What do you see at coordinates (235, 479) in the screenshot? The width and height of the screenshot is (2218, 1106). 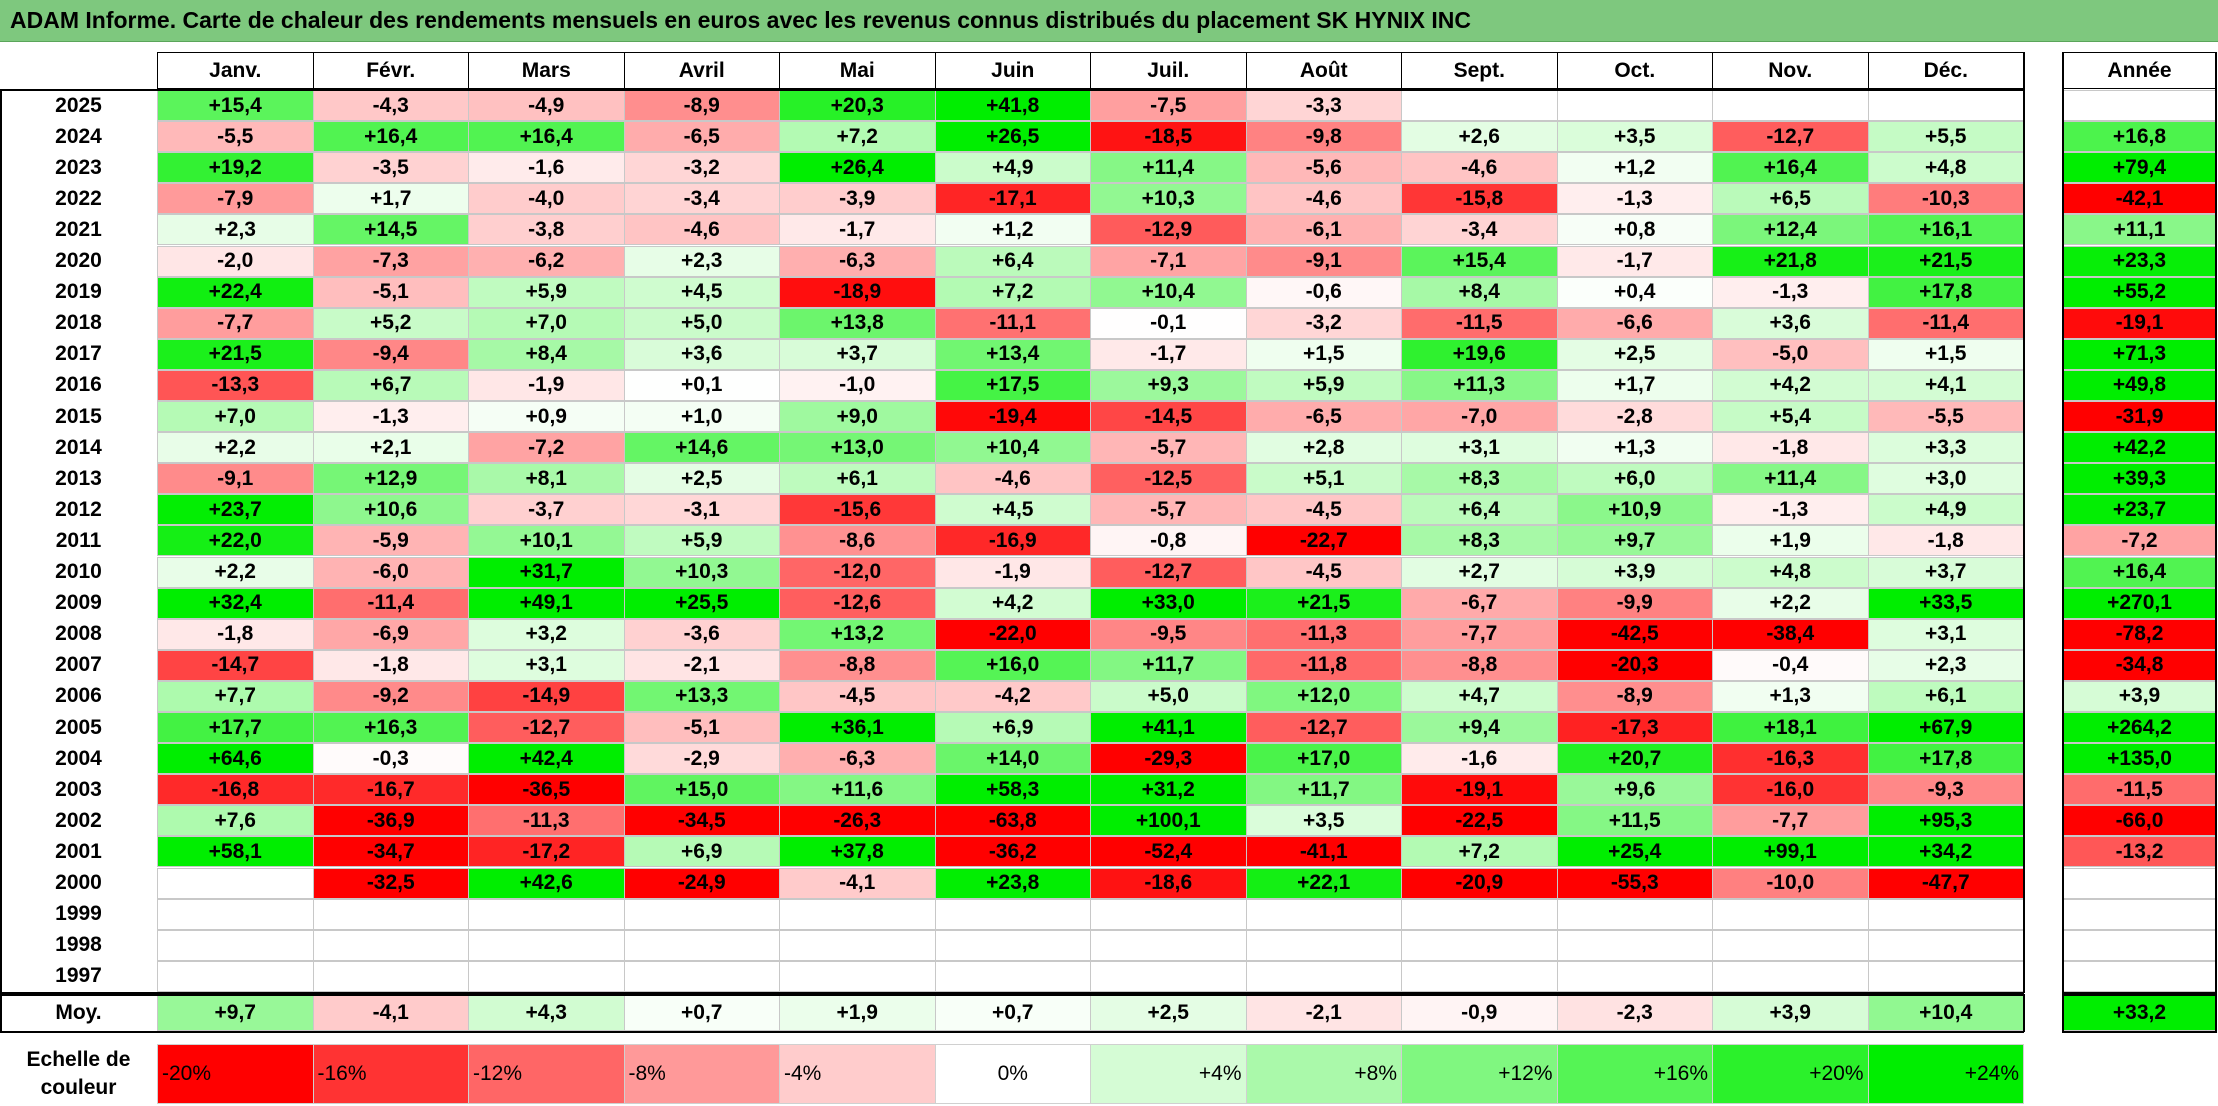 I see `heatmap-cell: -9,1` at bounding box center [235, 479].